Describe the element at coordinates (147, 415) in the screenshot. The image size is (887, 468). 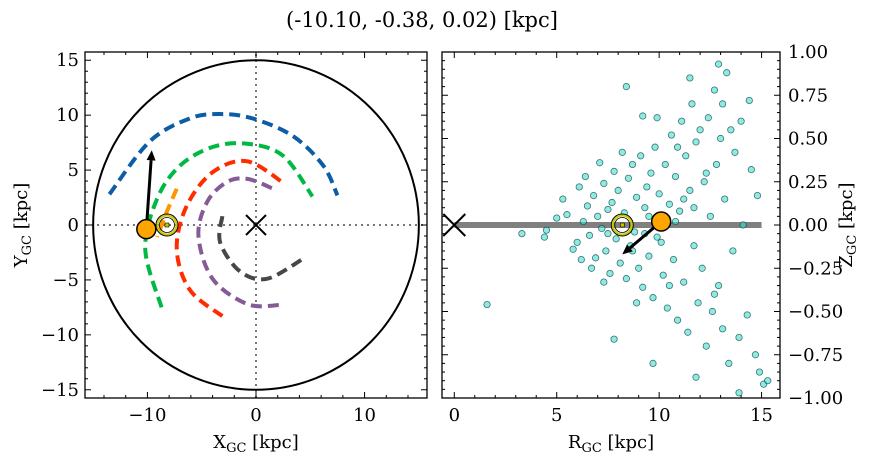
I see `x-tick-label: −10` at that location.